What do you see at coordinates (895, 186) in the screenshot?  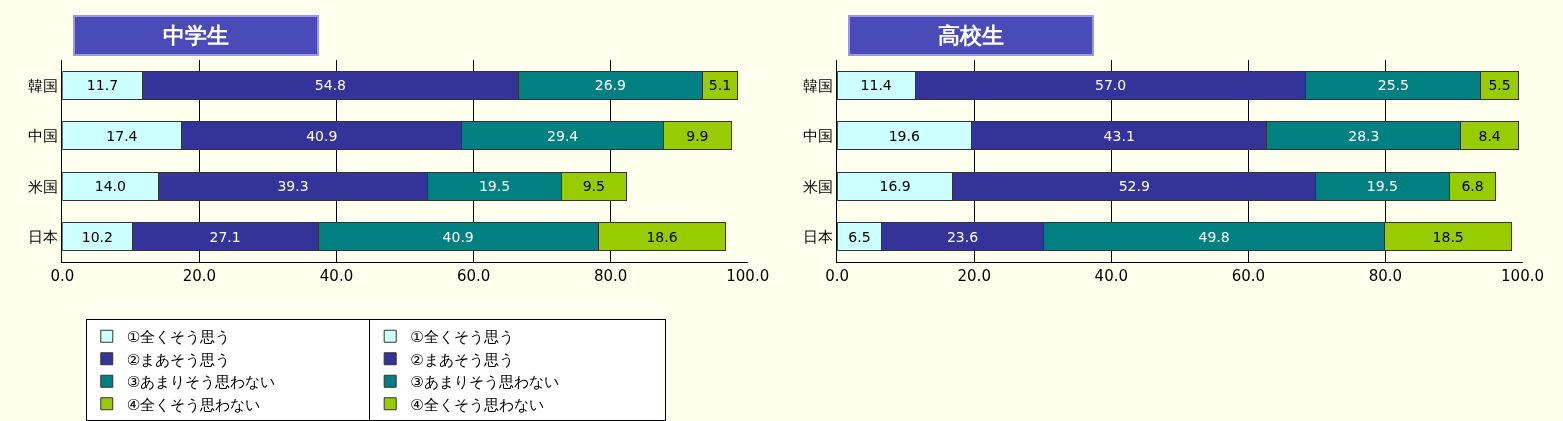 I see `data-label: 16.9` at bounding box center [895, 186].